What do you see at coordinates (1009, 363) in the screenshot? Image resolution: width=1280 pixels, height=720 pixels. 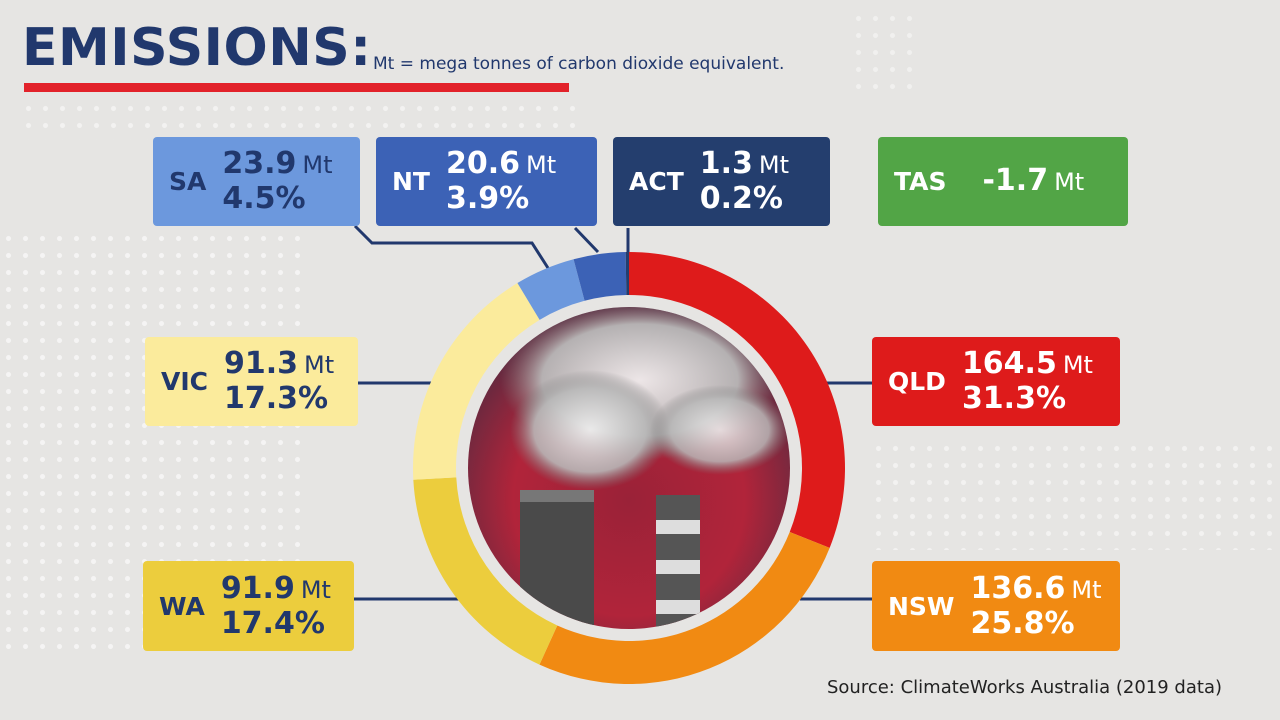 I see `value-qld: 164.5` at bounding box center [1009, 363].